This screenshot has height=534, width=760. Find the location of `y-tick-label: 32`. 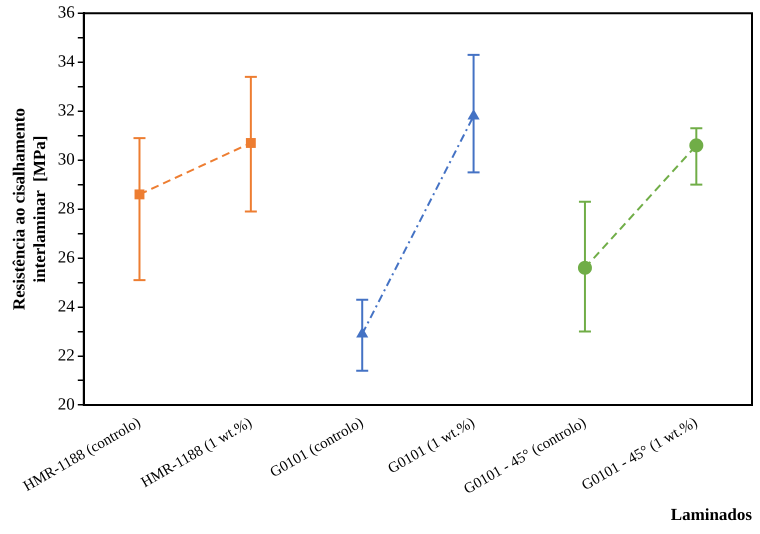

y-tick-label: 32 is located at coordinates (66, 110).